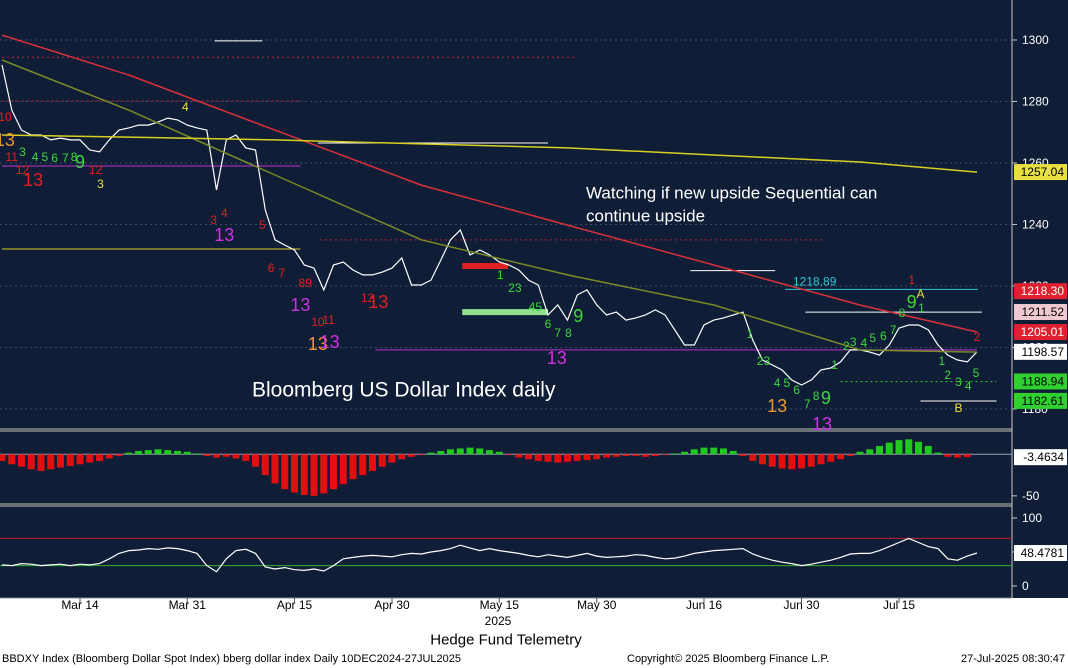 The width and height of the screenshot is (1068, 668). Describe the element at coordinates (815, 281) in the screenshot. I see `level-label: 1218.89` at that location.